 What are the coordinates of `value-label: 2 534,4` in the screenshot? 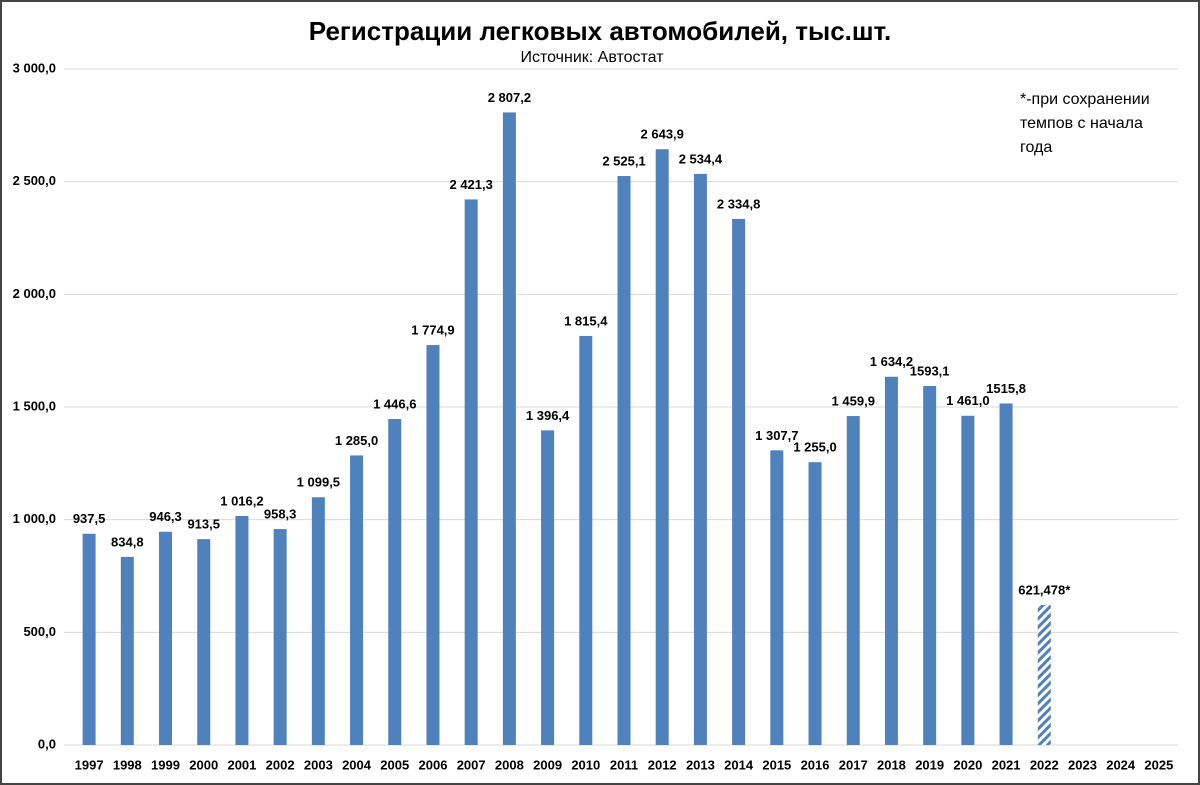 It's located at (701, 158).